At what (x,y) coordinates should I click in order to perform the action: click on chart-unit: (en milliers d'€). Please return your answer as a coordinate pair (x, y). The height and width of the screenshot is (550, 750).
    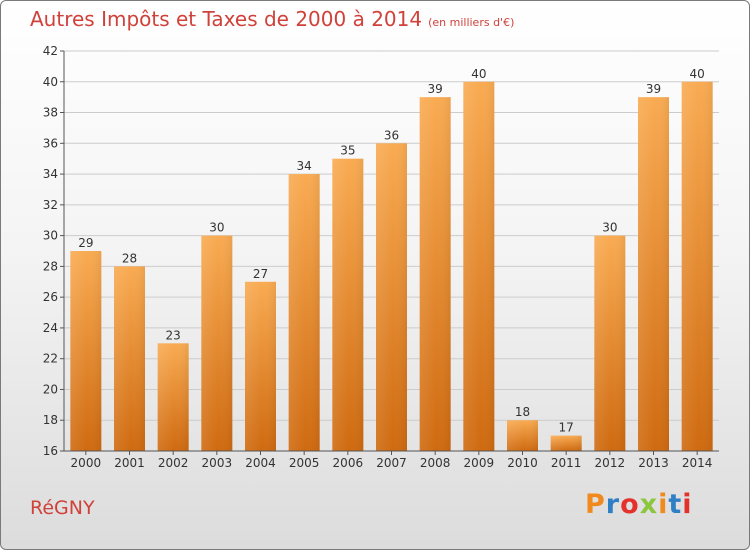
    Looking at the image, I should click on (471, 22).